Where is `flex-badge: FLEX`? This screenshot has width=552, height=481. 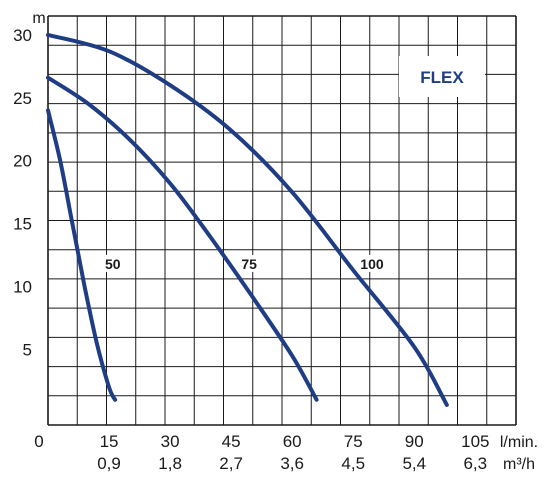
flex-badge: FLEX is located at coordinates (442, 76).